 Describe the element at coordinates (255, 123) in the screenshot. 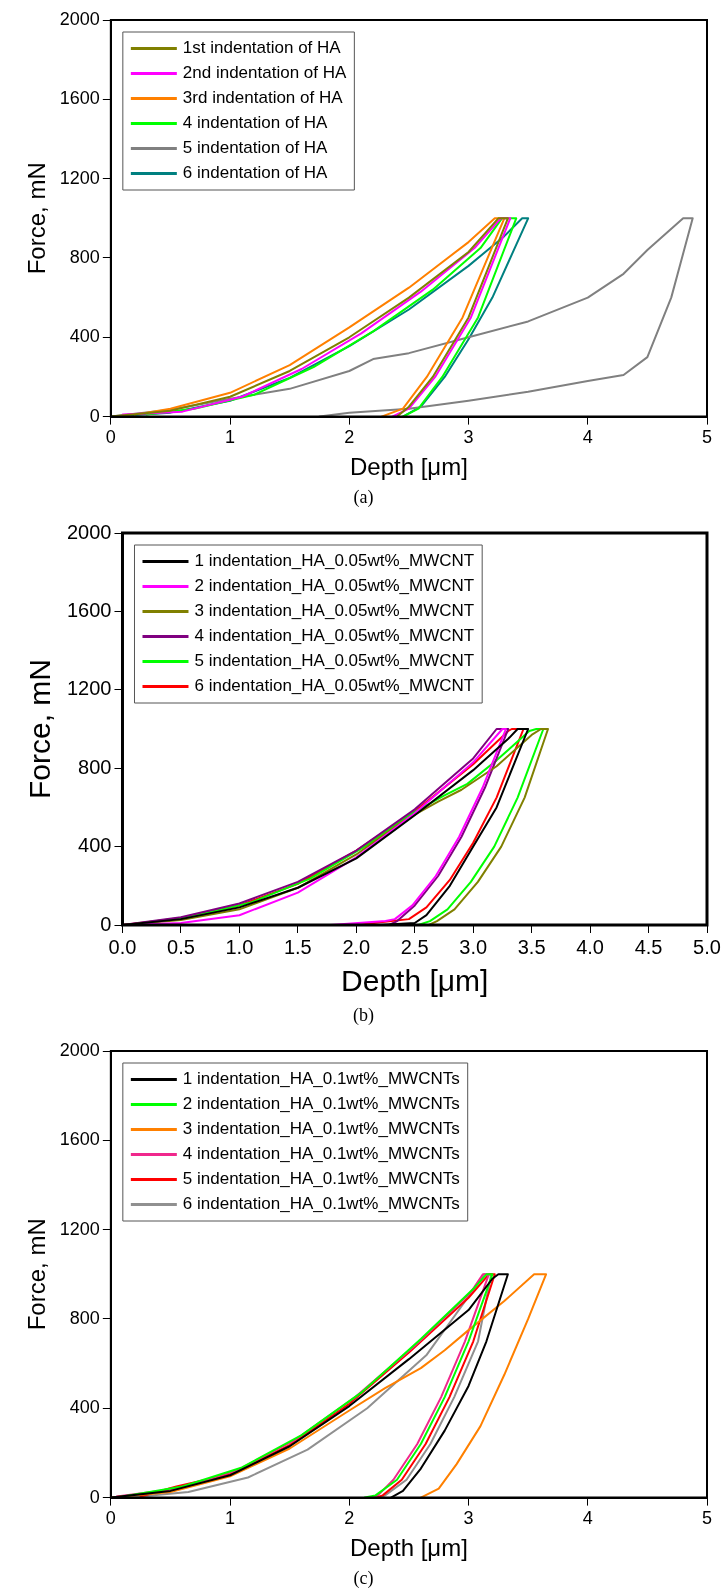

I see `legend-label: 4 indentation of HA` at that location.